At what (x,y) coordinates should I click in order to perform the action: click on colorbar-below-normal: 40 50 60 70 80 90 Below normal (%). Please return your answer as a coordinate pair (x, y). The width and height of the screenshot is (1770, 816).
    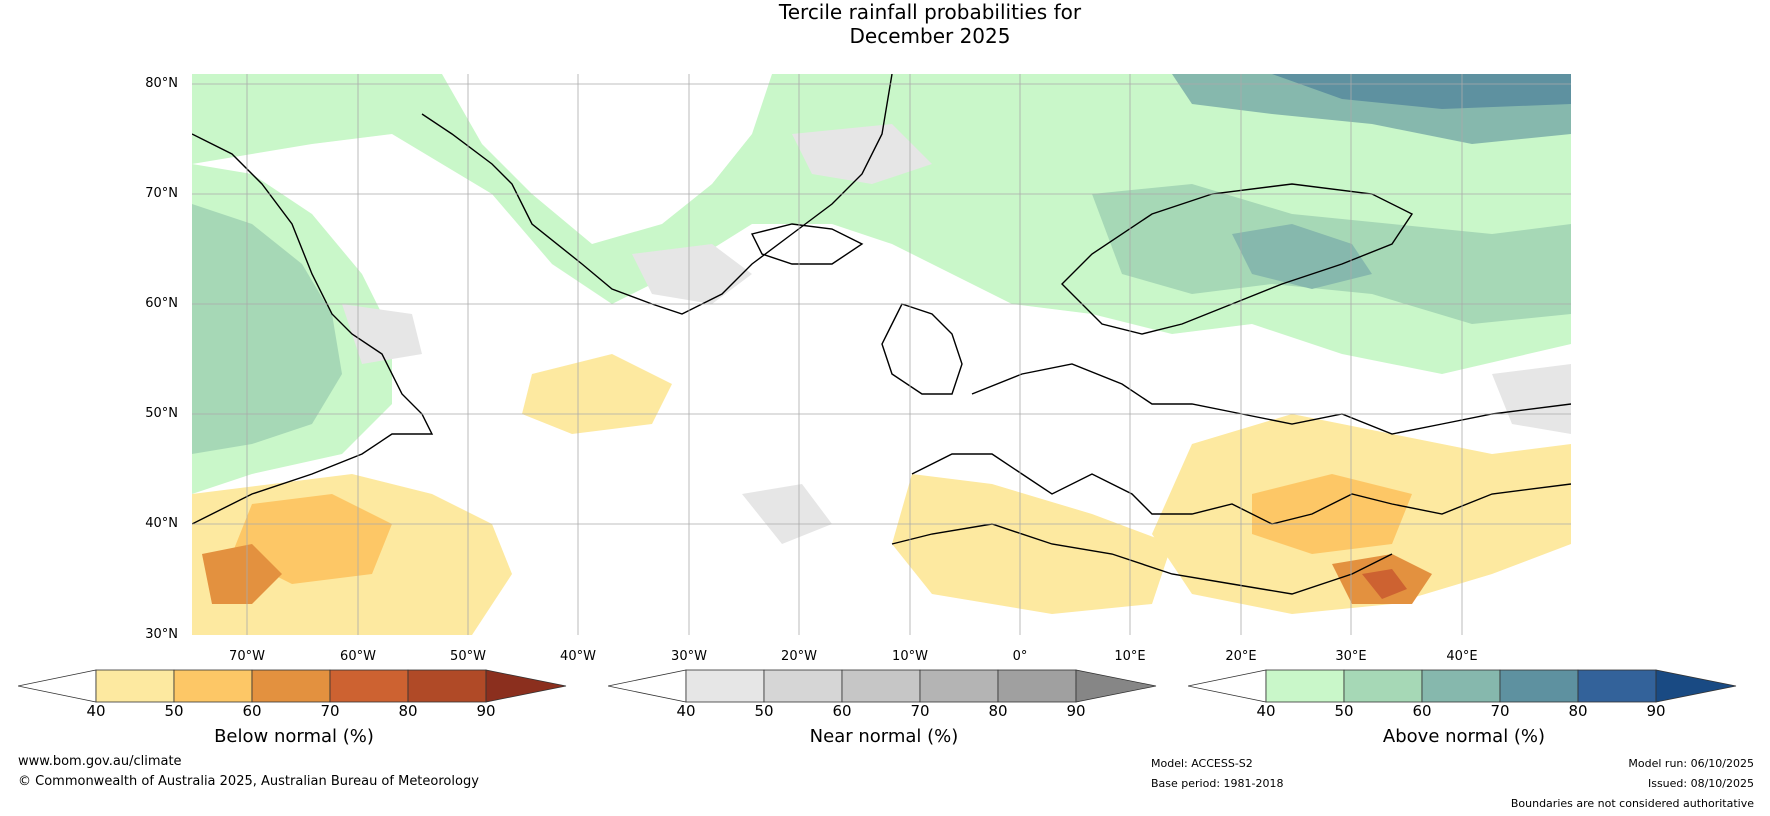
    Looking at the image, I should click on (294, 713).